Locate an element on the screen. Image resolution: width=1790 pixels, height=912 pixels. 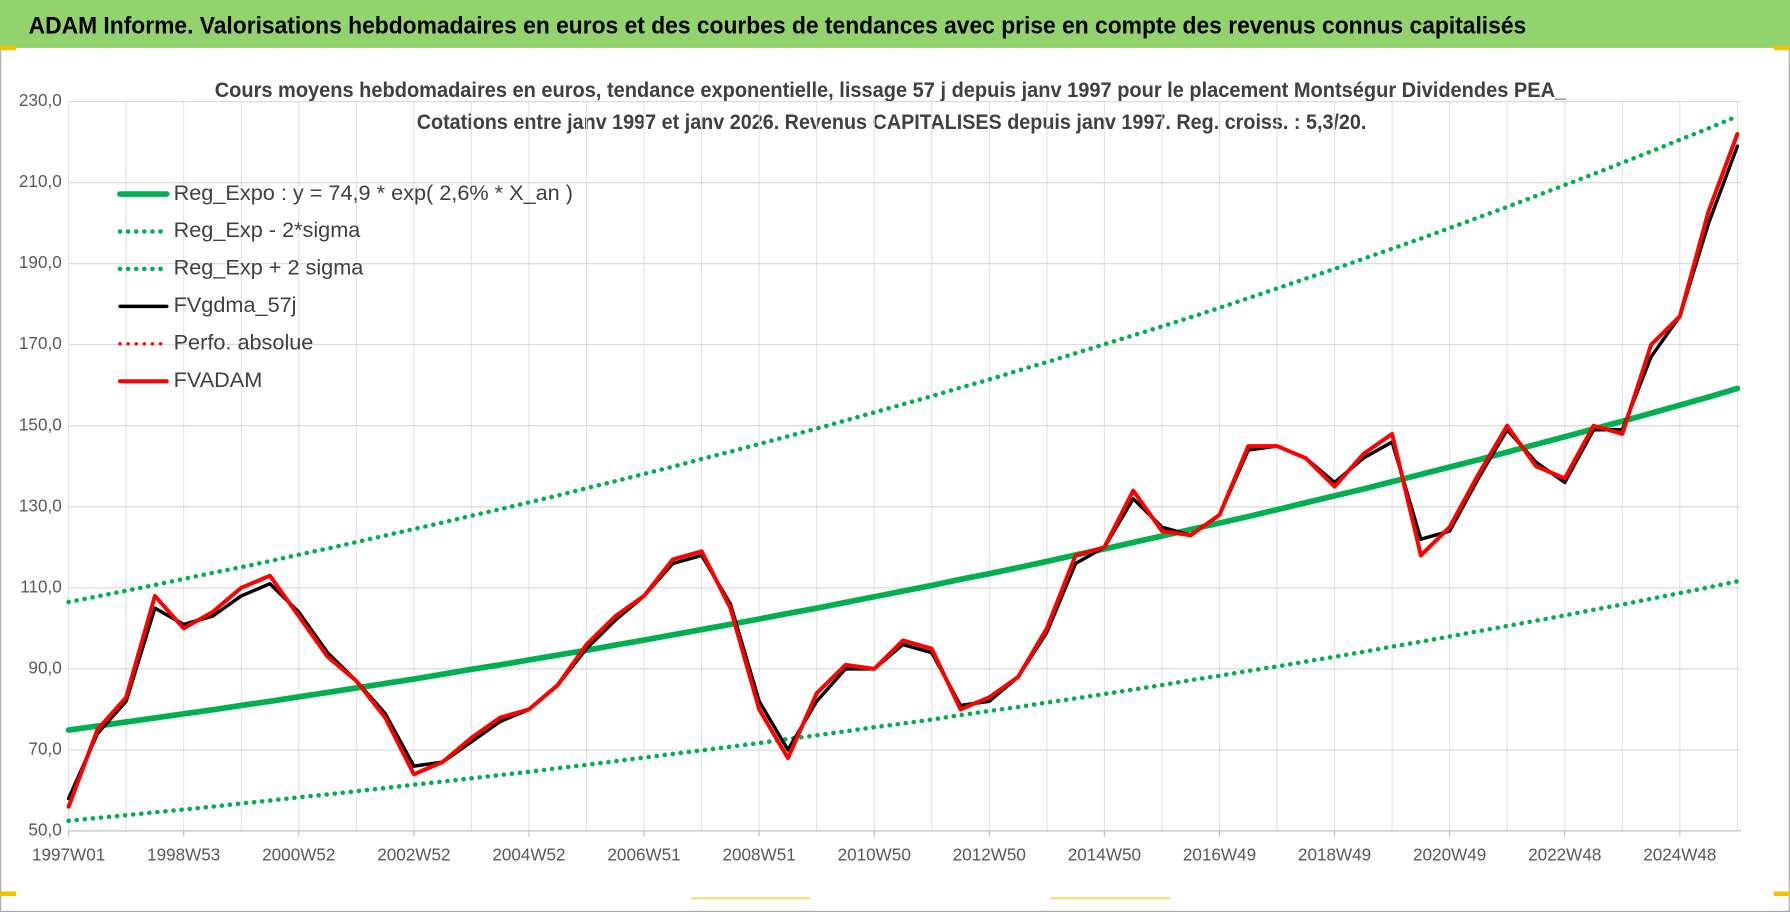
y-tick-label: 50,0 is located at coordinates (44, 829).